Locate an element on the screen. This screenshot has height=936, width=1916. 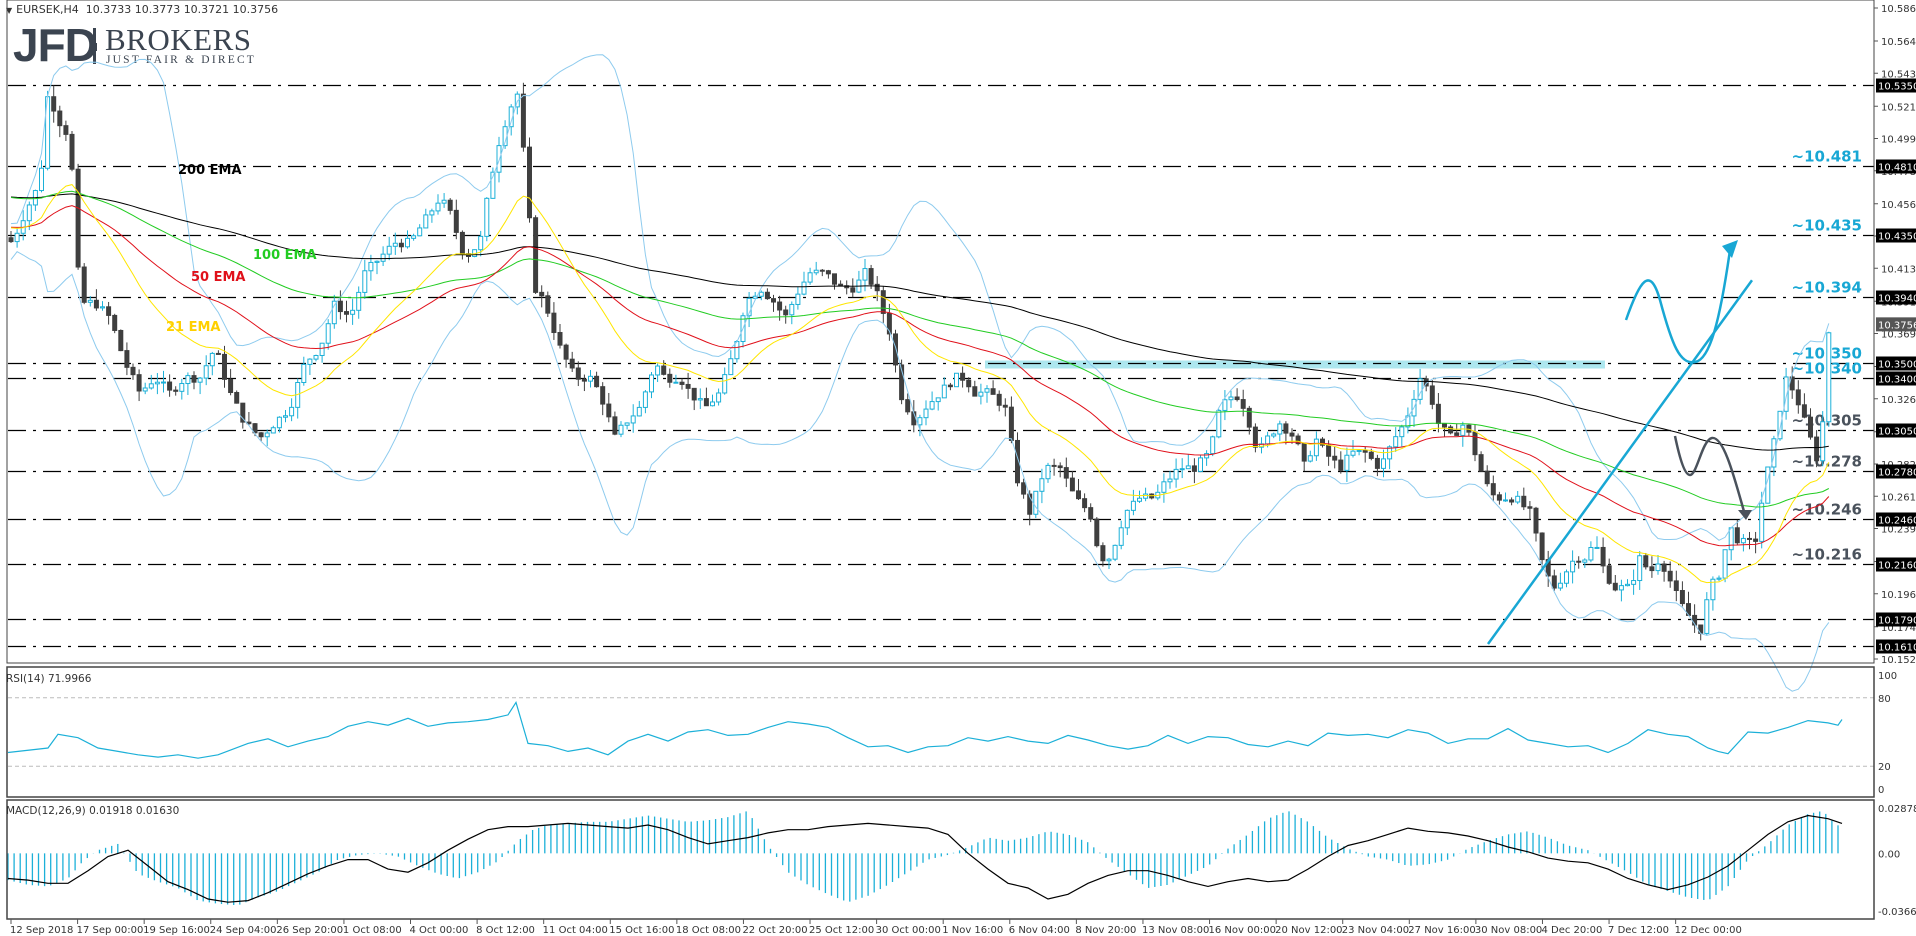
time-tick-label: 17 Sep 00:00 is located at coordinates (110, 930).